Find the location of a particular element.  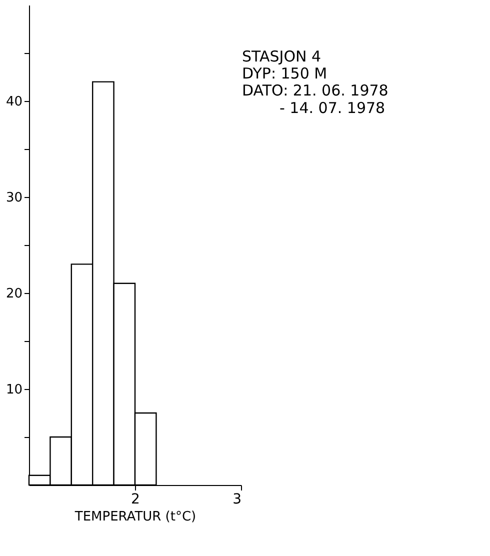

y-tick-label: 40 is located at coordinates (14, 102).